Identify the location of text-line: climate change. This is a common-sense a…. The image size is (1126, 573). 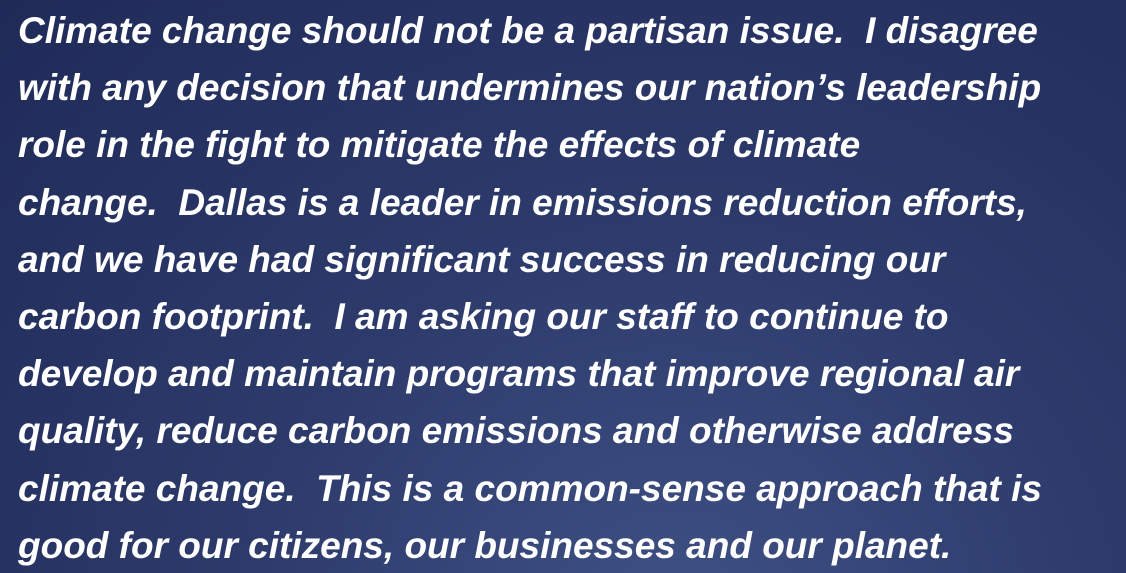
(530, 488).